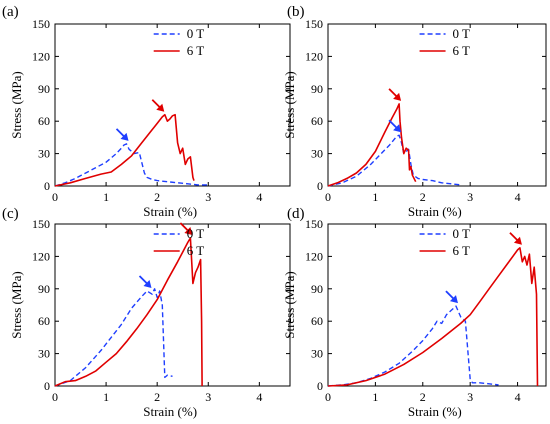 The image size is (550, 424). I want to click on panel-label: (b), so click(296, 12).